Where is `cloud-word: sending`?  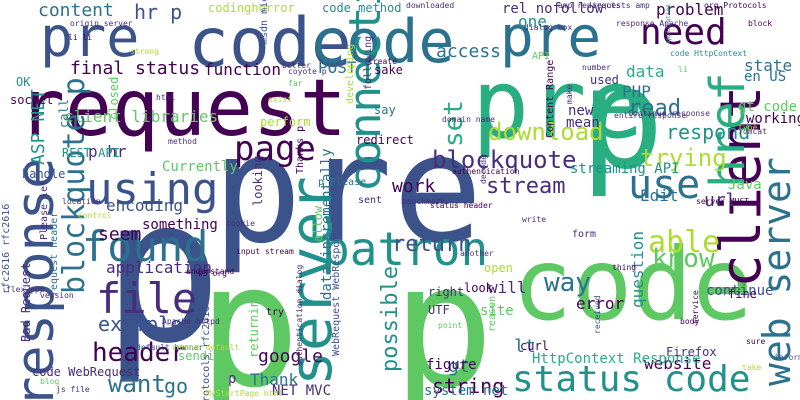
cloud-word: sending is located at coordinates (203, 356).